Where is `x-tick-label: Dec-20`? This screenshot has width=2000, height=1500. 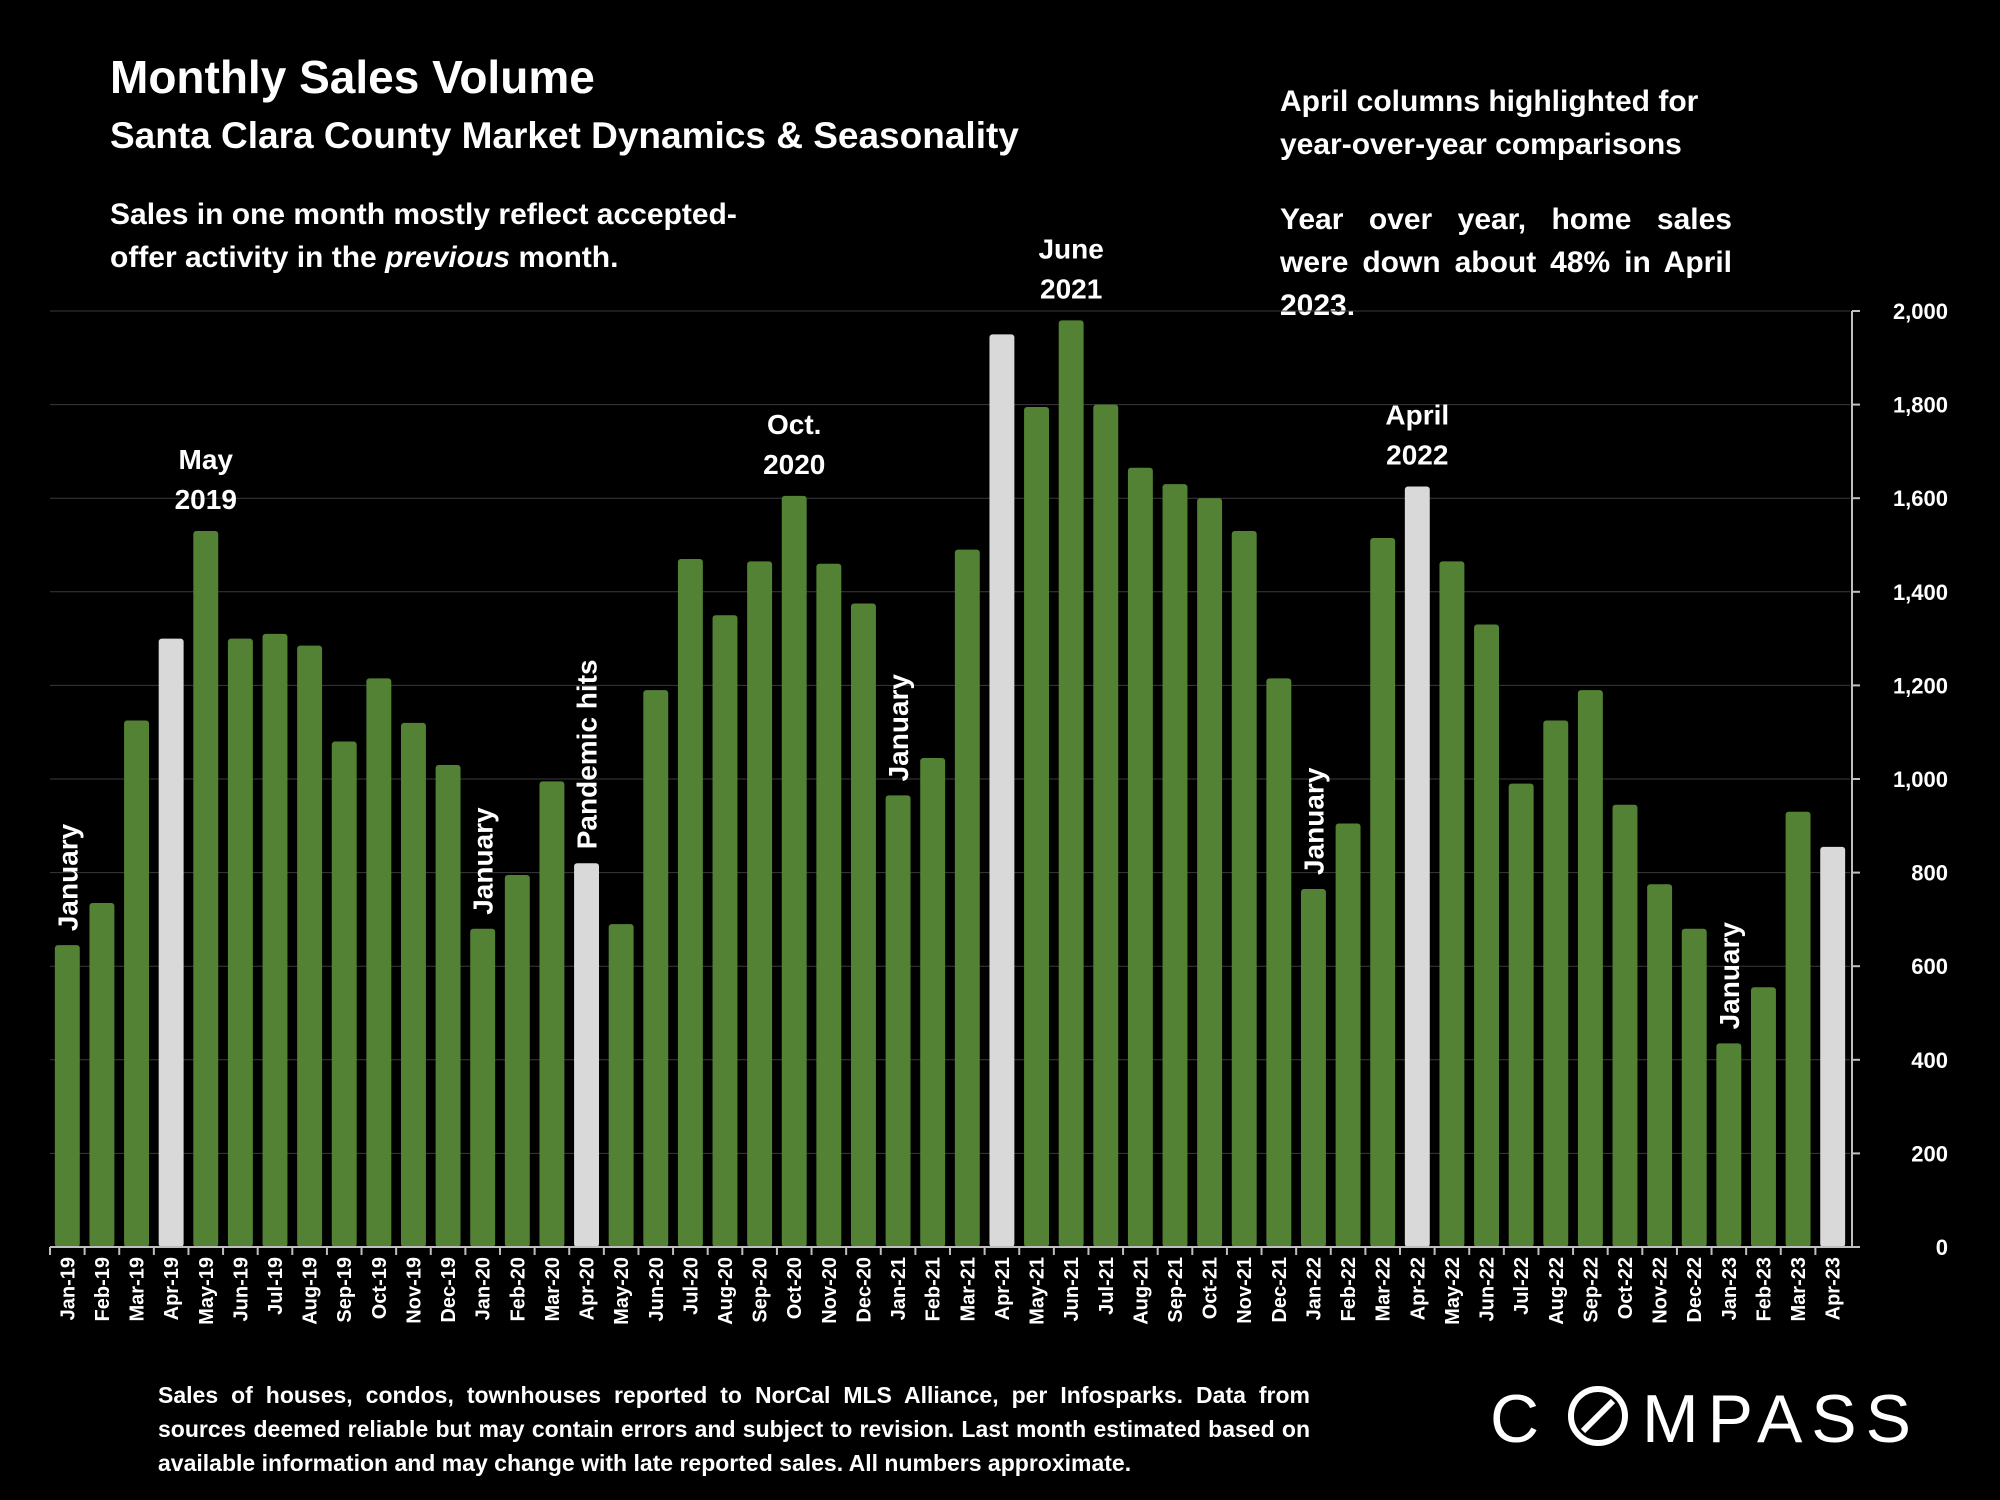 x-tick-label: Dec-20 is located at coordinates (864, 1290).